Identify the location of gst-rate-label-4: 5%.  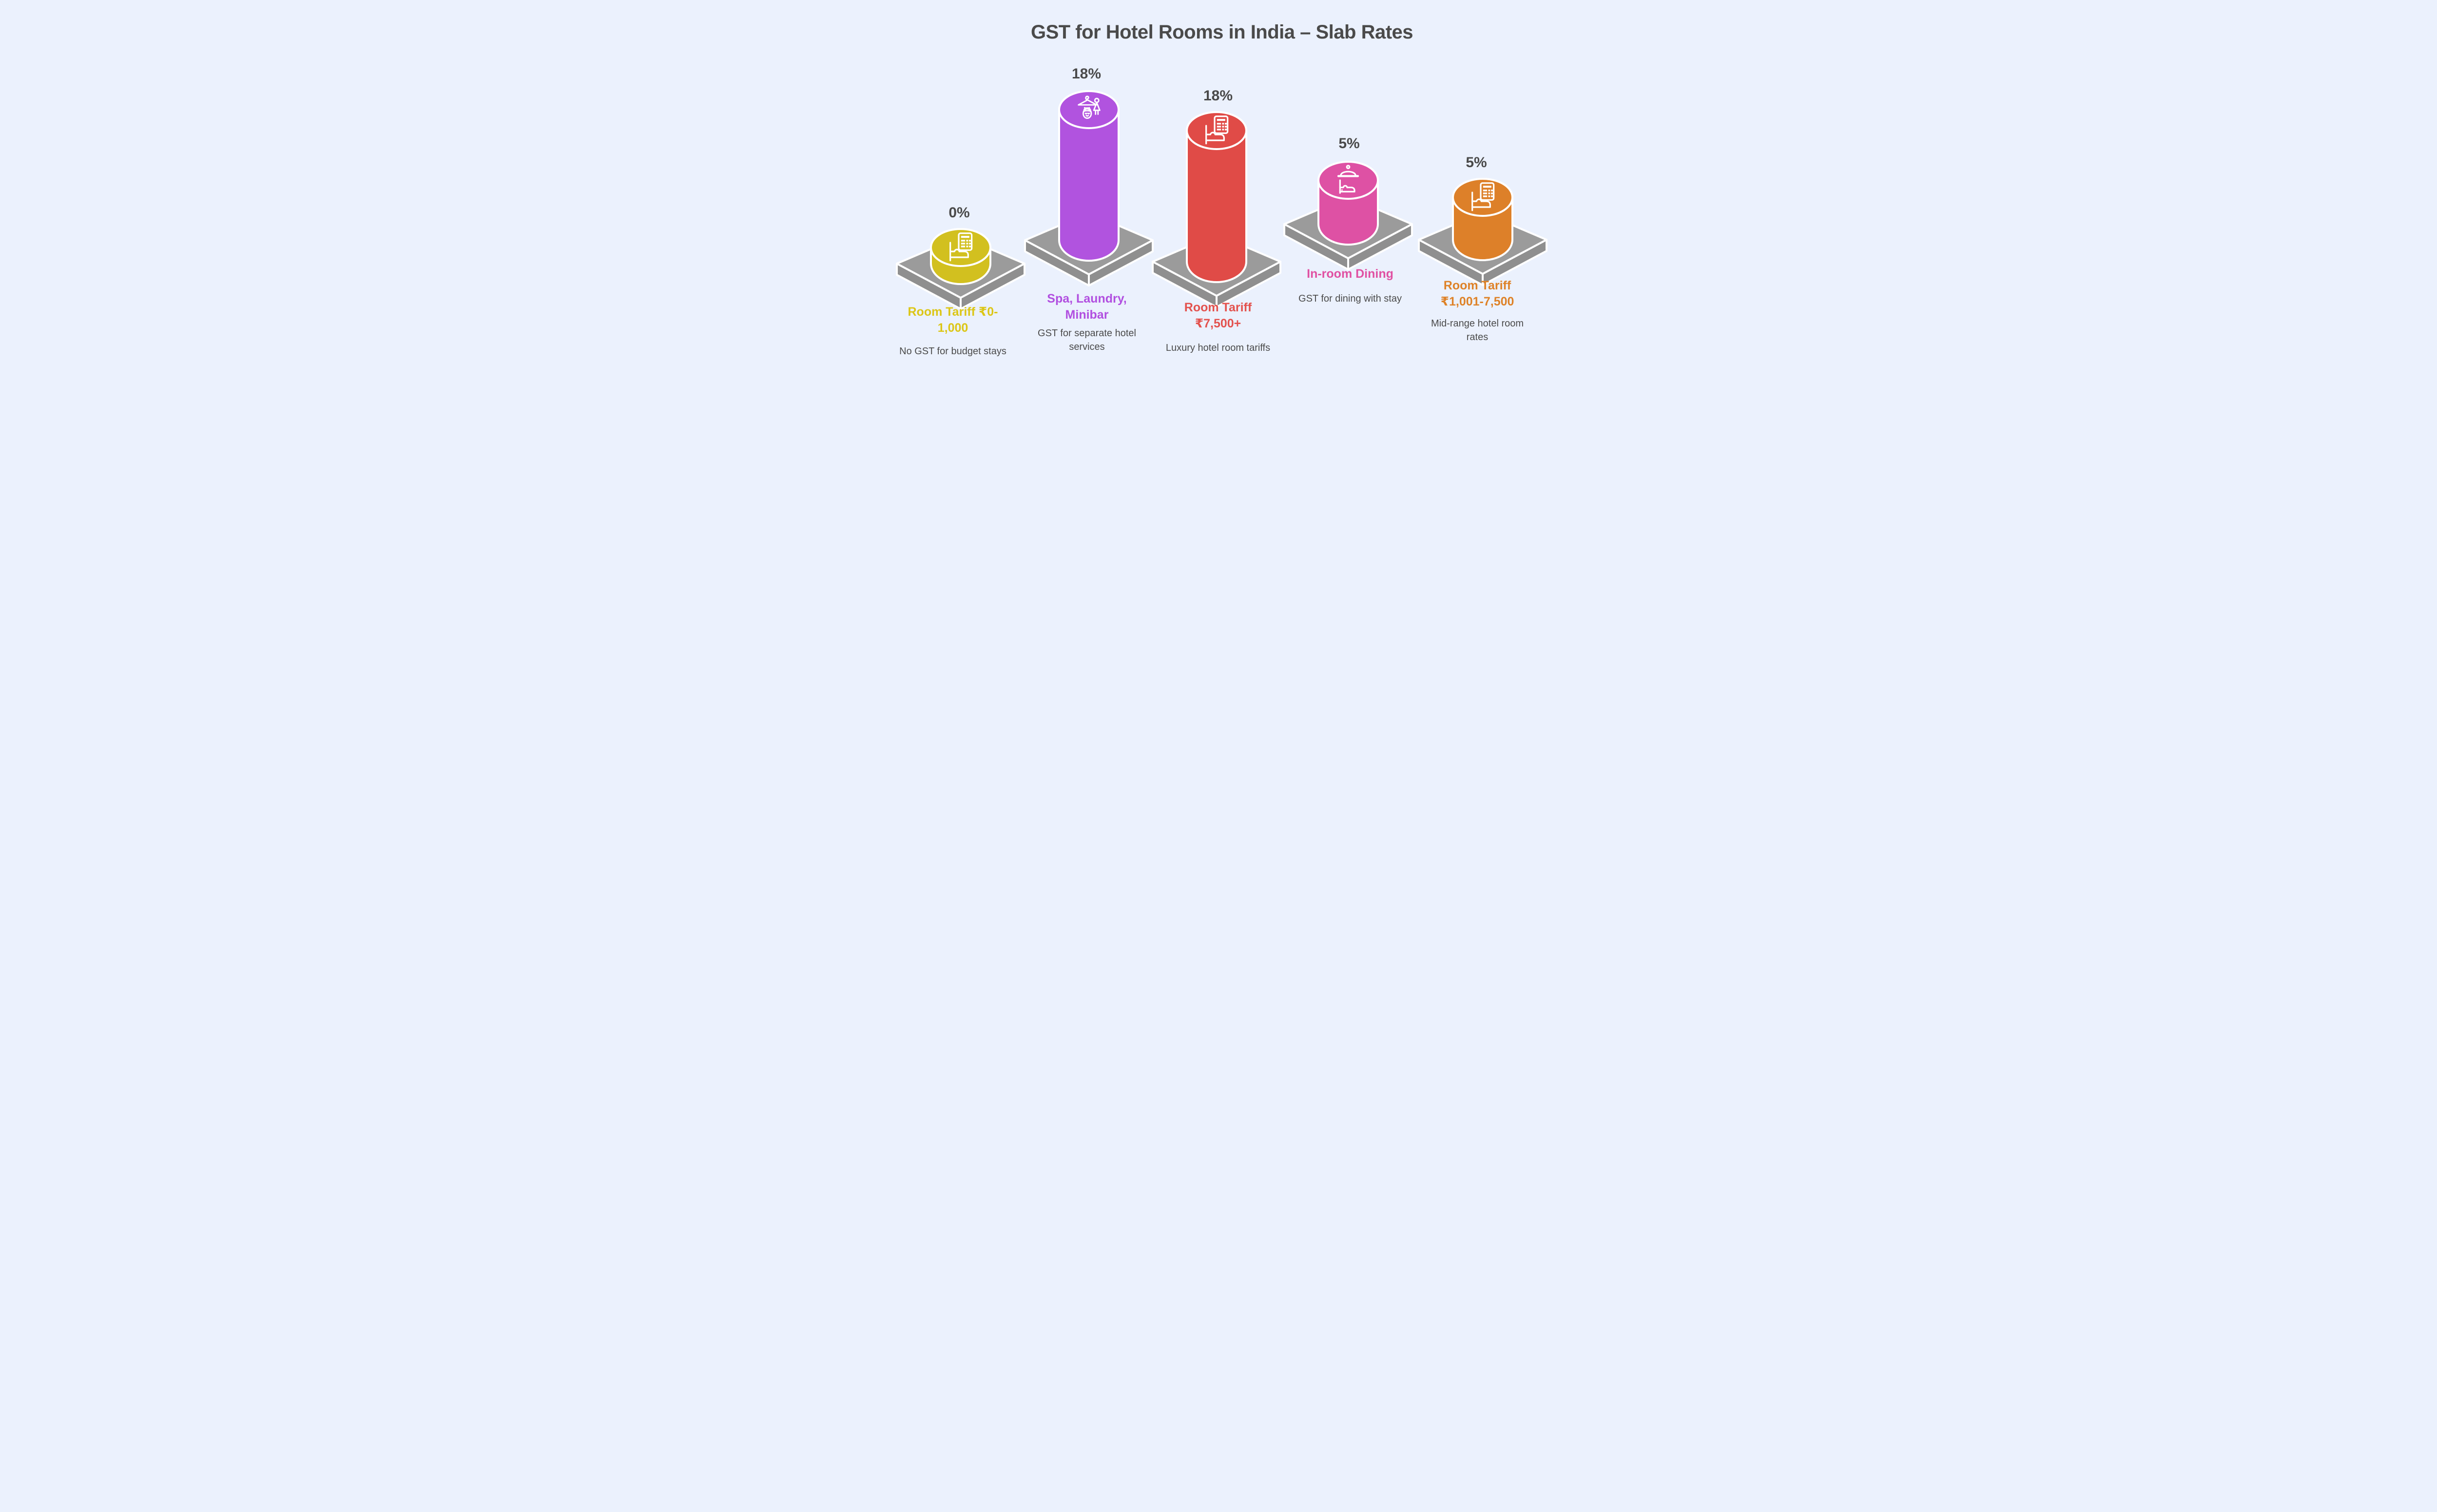
(1477, 162).